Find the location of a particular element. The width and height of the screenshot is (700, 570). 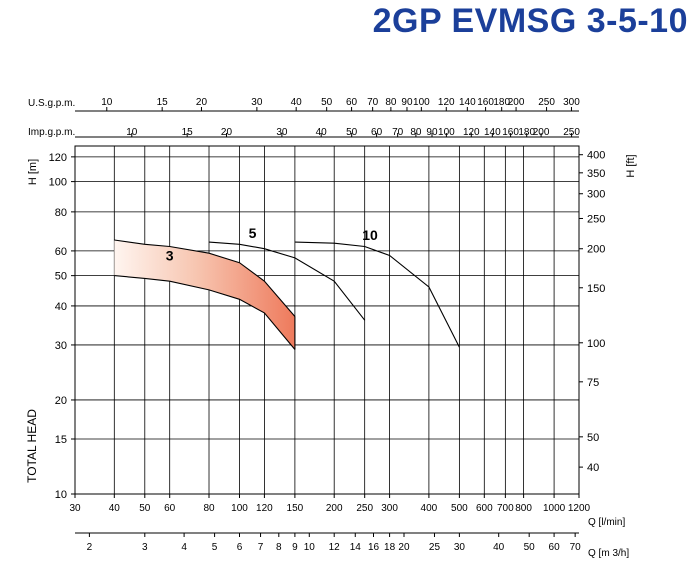

x-tick-label: 50 is located at coordinates (145, 508).